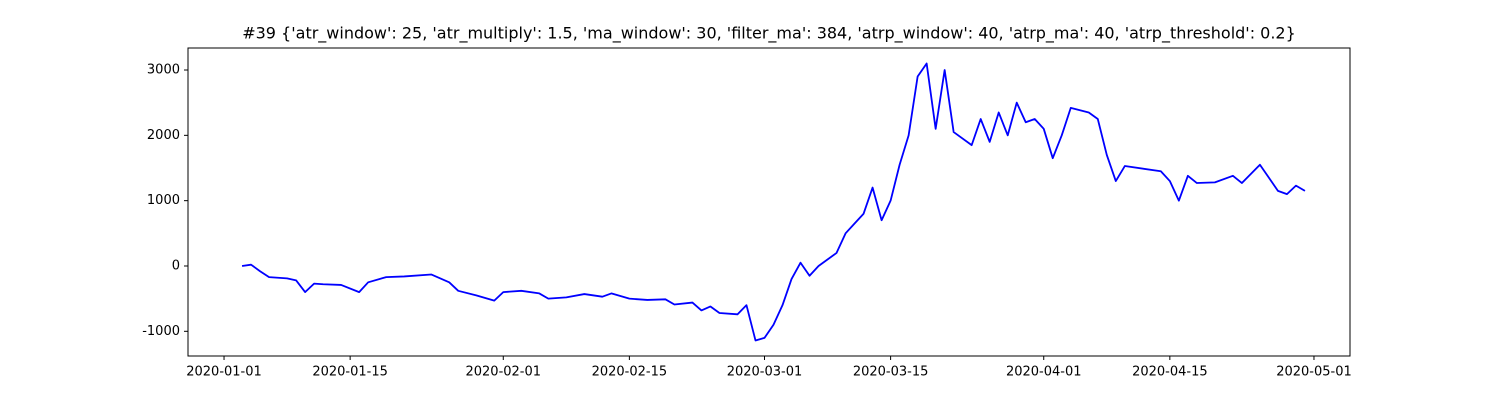 This screenshot has width=1500, height=404. I want to click on x-tick-label: 2020-01-01, so click(224, 372).